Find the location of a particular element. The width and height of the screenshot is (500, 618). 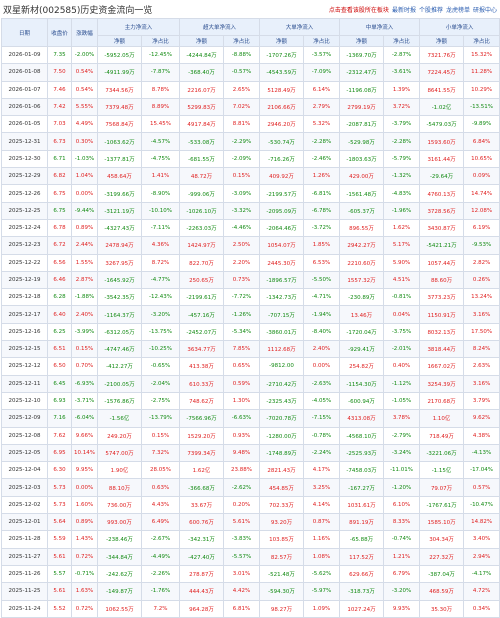

table-cell: 82.57万 is located at coordinates (282, 556).